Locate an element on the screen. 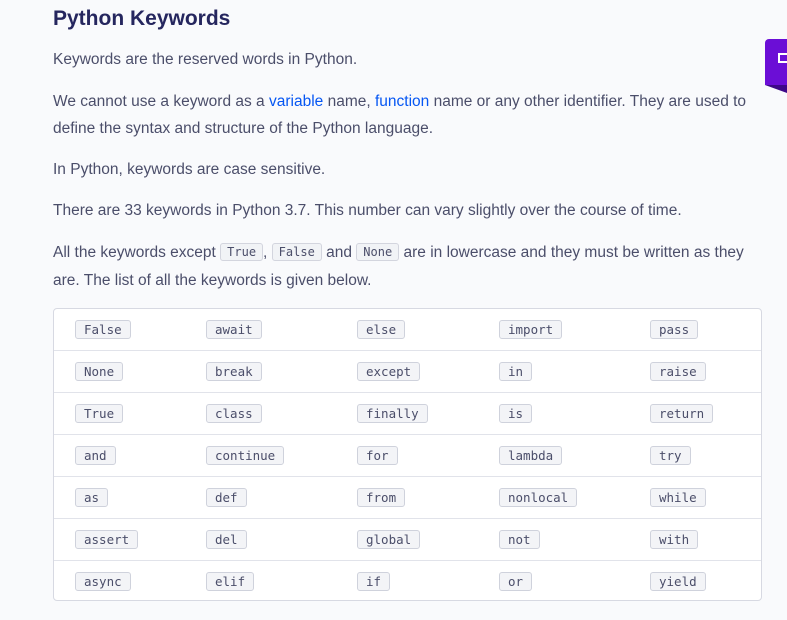 This screenshot has height=620, width=787. side-tab-fold is located at coordinates (776, 89).